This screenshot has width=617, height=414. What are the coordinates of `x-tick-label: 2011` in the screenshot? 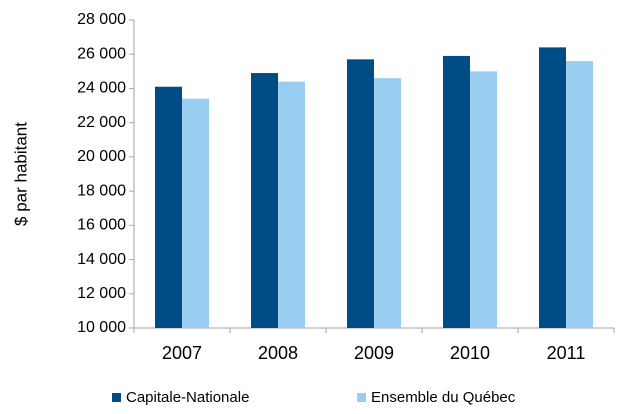 It's located at (566, 353).